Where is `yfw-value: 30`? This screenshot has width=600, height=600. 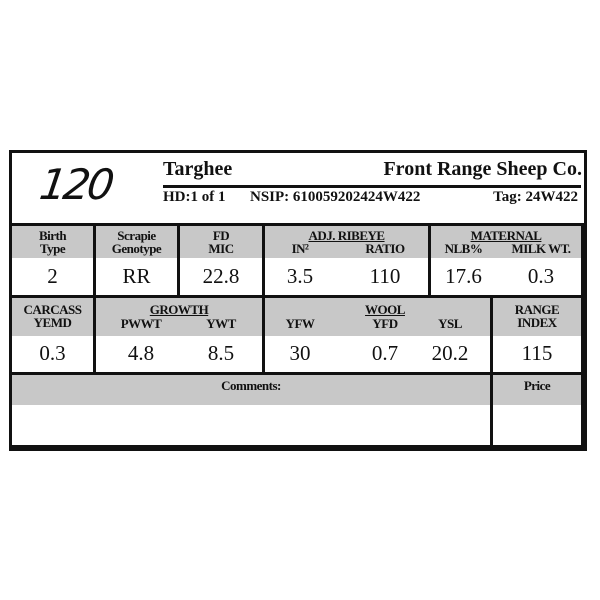 yfw-value: 30 is located at coordinates (300, 353).